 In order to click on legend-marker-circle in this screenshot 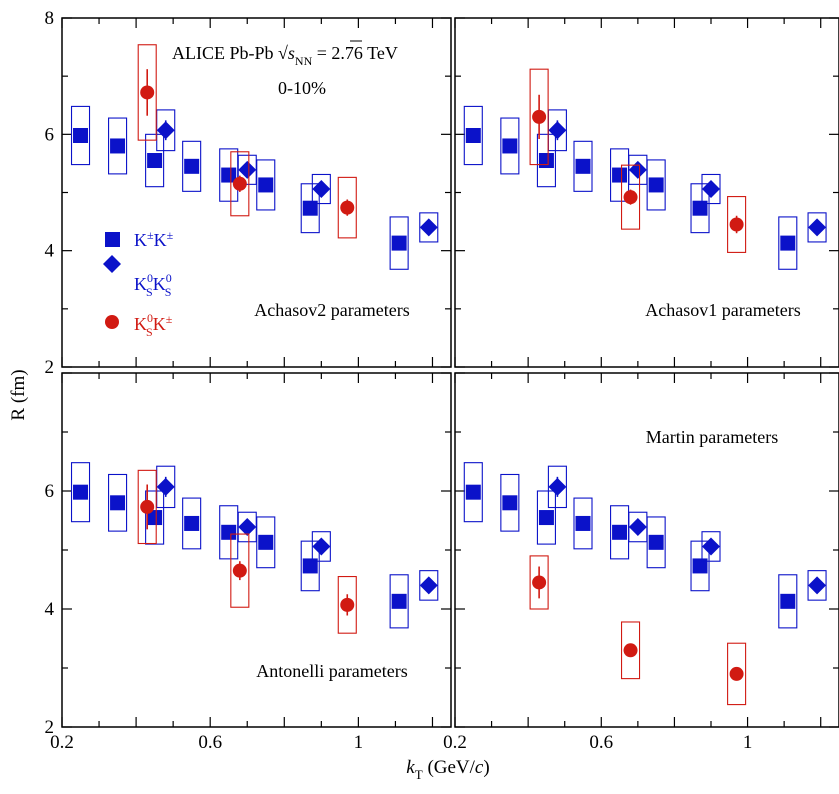, I will do `click(112, 322)`.